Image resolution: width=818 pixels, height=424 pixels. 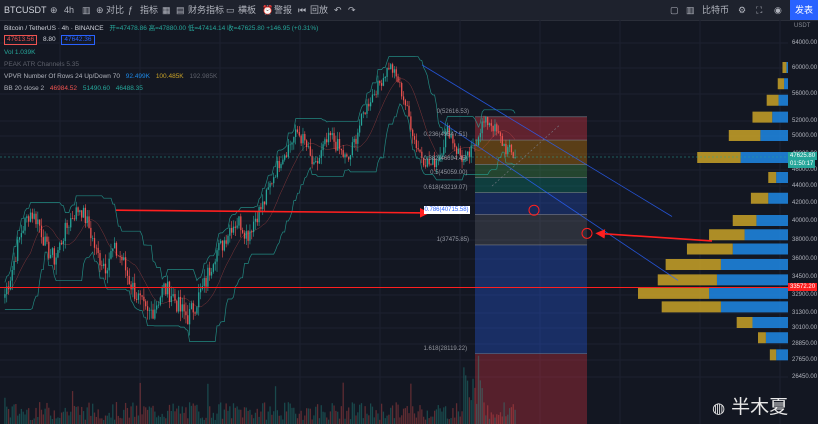 What do you see at coordinates (805, 360) in the screenshot?
I see `price-tick-label: 27650.00` at bounding box center [805, 360].